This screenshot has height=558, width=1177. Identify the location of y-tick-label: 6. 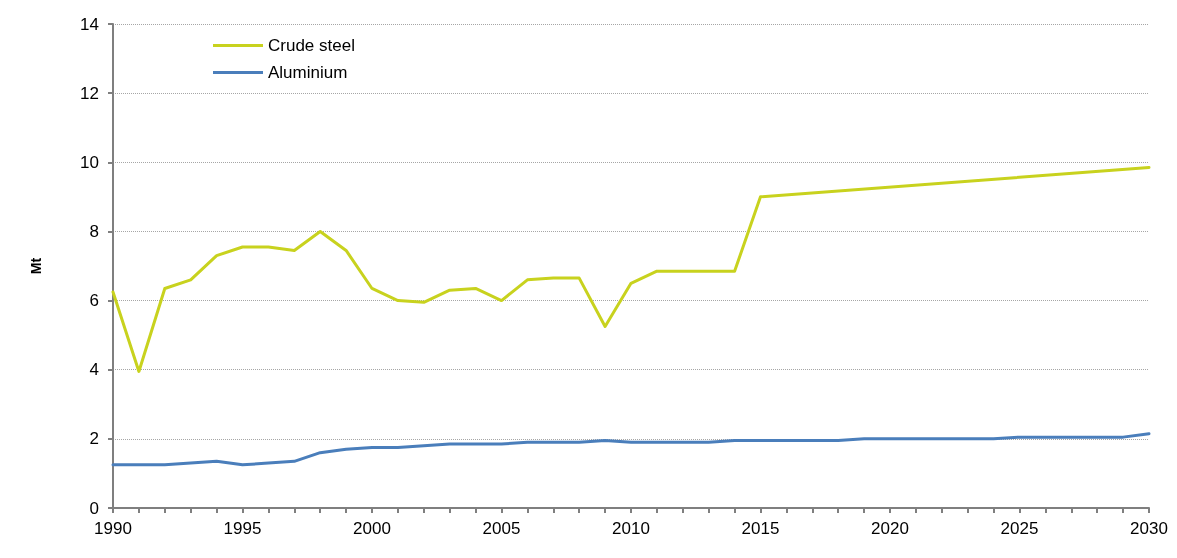
(94, 301).